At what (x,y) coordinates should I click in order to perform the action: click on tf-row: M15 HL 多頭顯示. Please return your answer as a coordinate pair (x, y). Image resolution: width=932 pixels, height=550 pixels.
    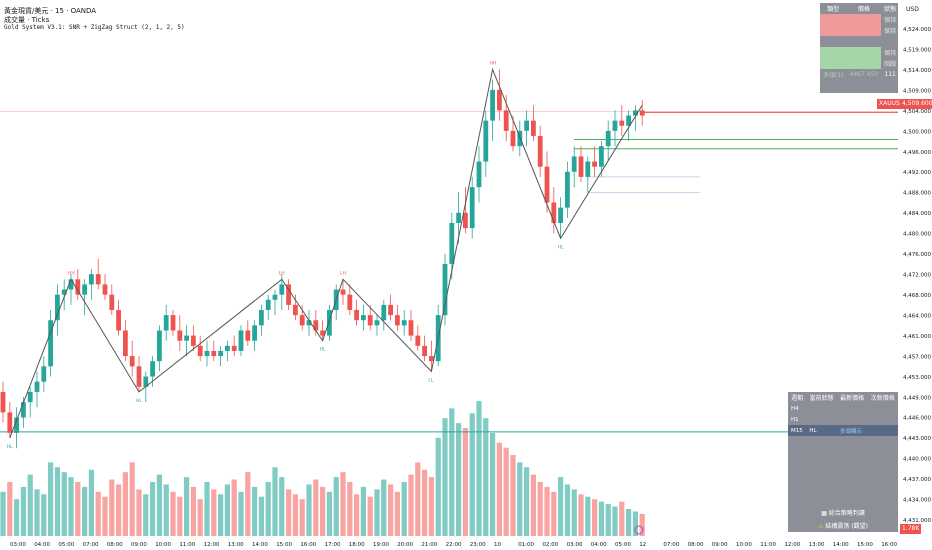
    Looking at the image, I should click on (843, 430).